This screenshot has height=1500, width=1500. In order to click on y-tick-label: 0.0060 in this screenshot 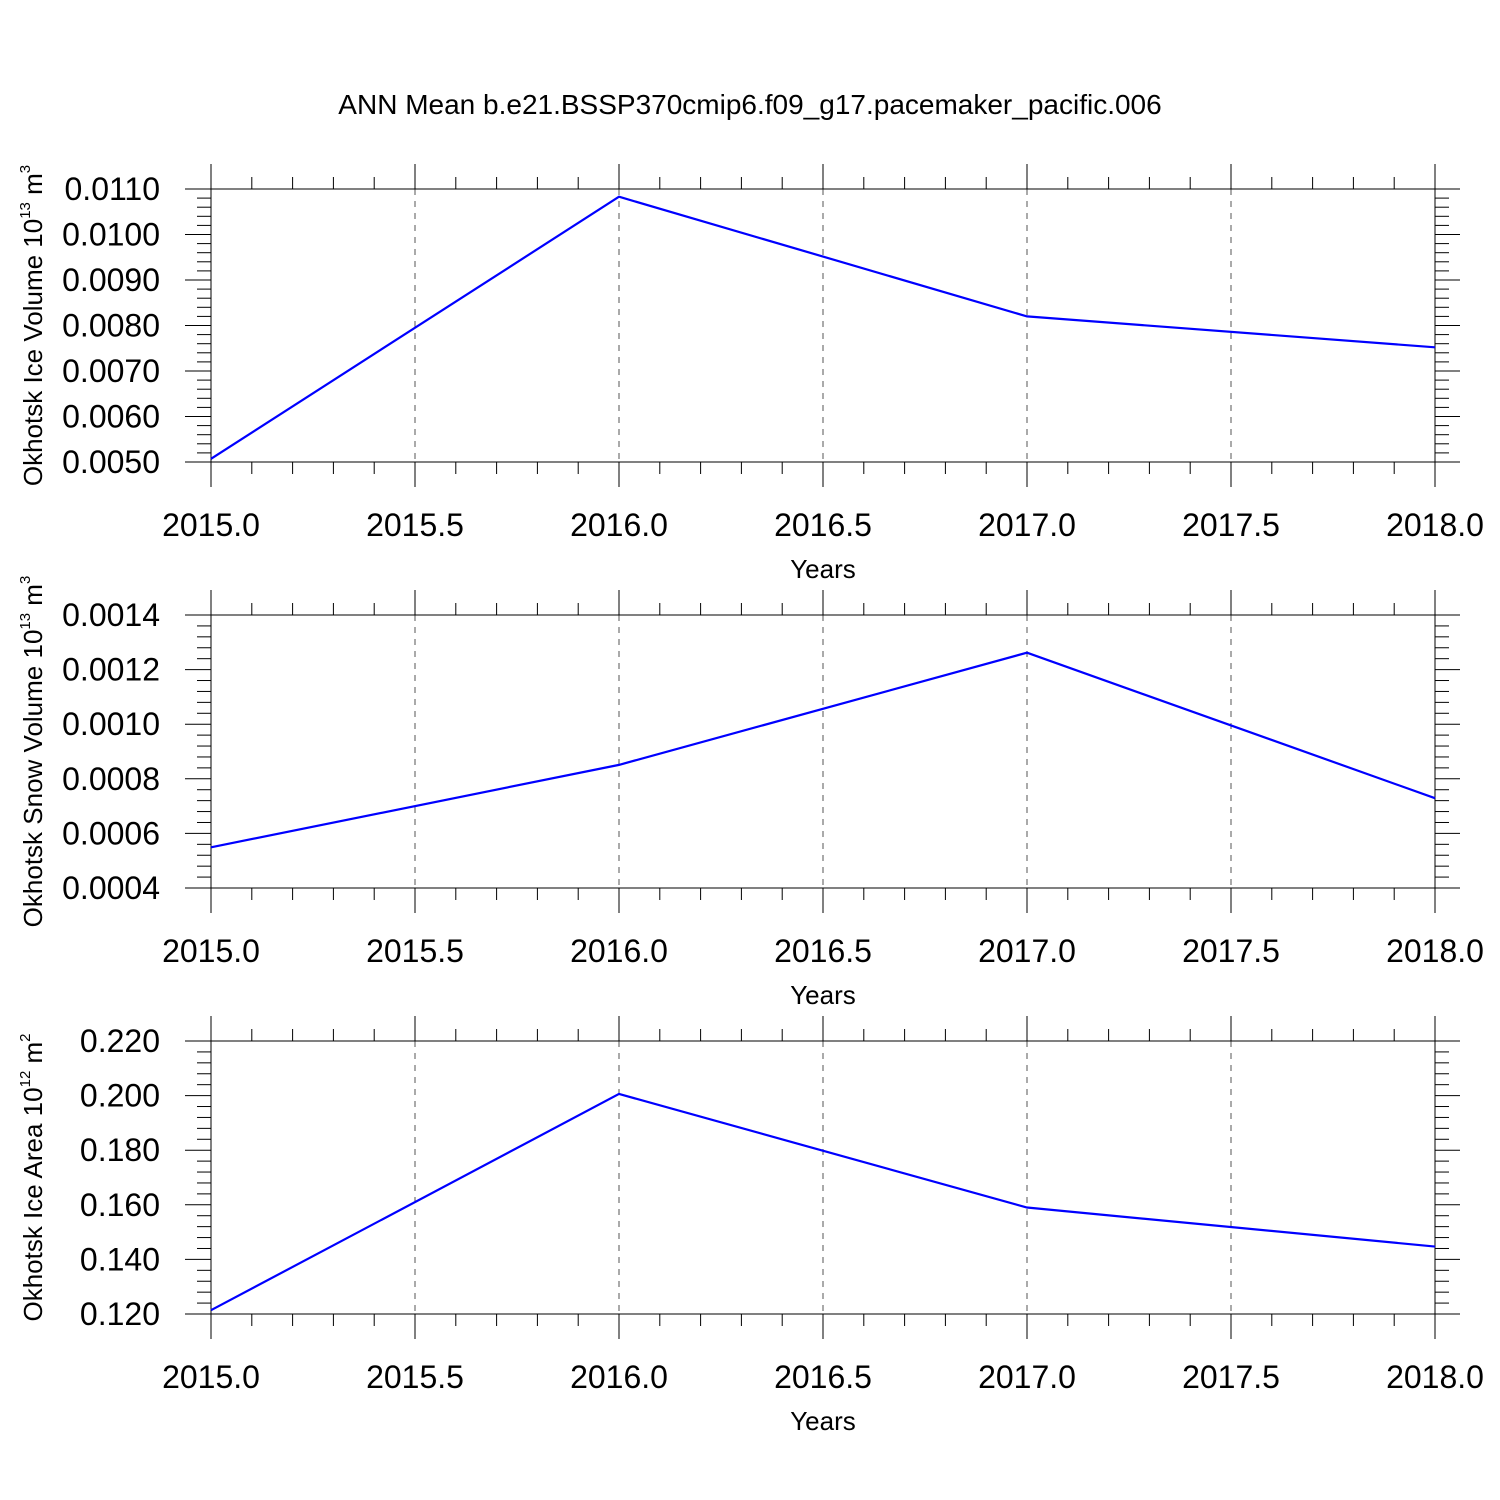, I will do `click(111, 417)`.